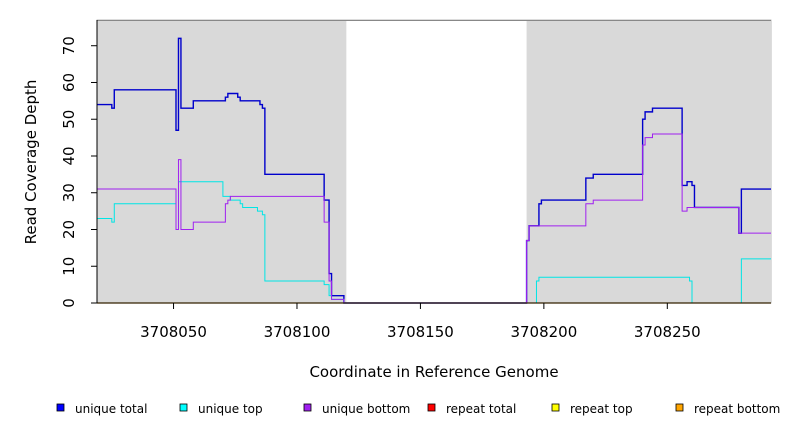 The image size is (792, 432). What do you see at coordinates (69, 82) in the screenshot?
I see `y-tick-label: 60` at bounding box center [69, 82].